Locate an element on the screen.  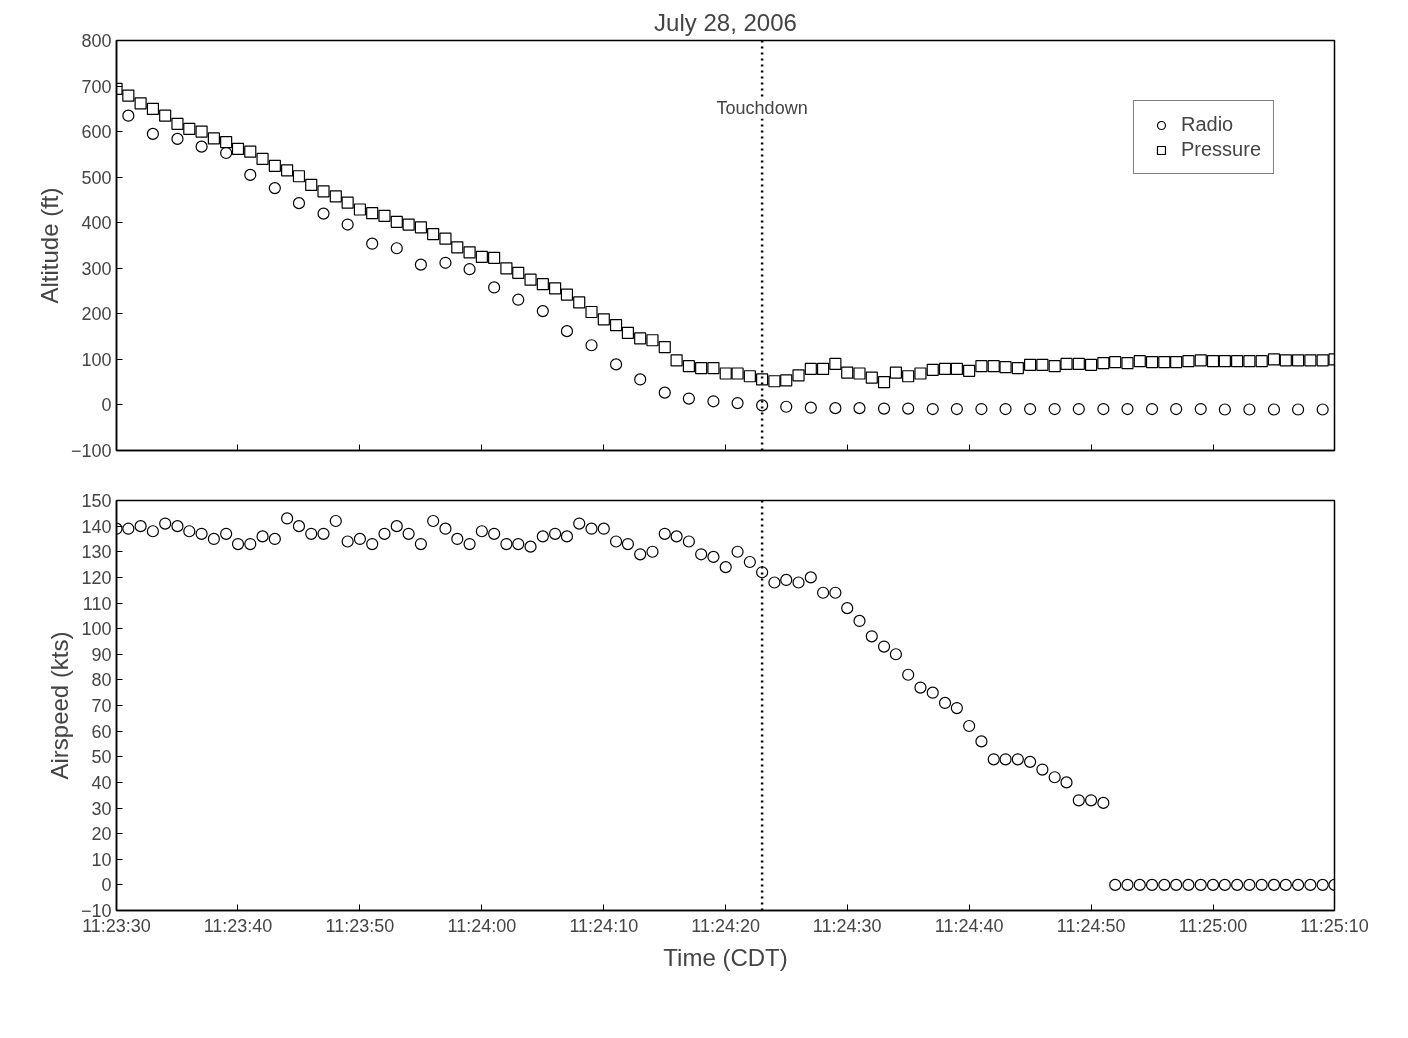
y-tick-label: 300 is located at coordinates (96, 268).